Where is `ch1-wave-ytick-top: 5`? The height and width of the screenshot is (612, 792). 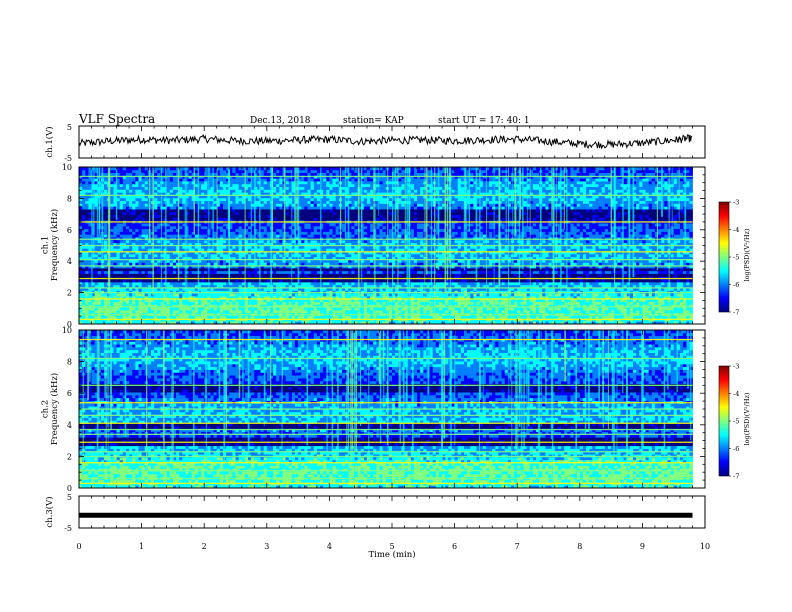
ch1-wave-ytick-top: 5 is located at coordinates (69, 127).